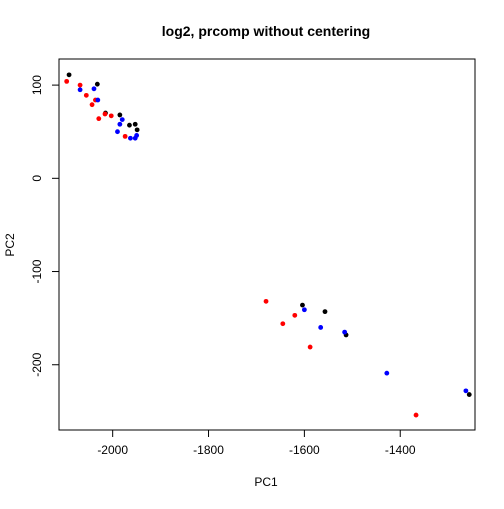  Describe the element at coordinates (266, 31) in the screenshot. I see `chart-title: log2, prcomp without centering` at that location.